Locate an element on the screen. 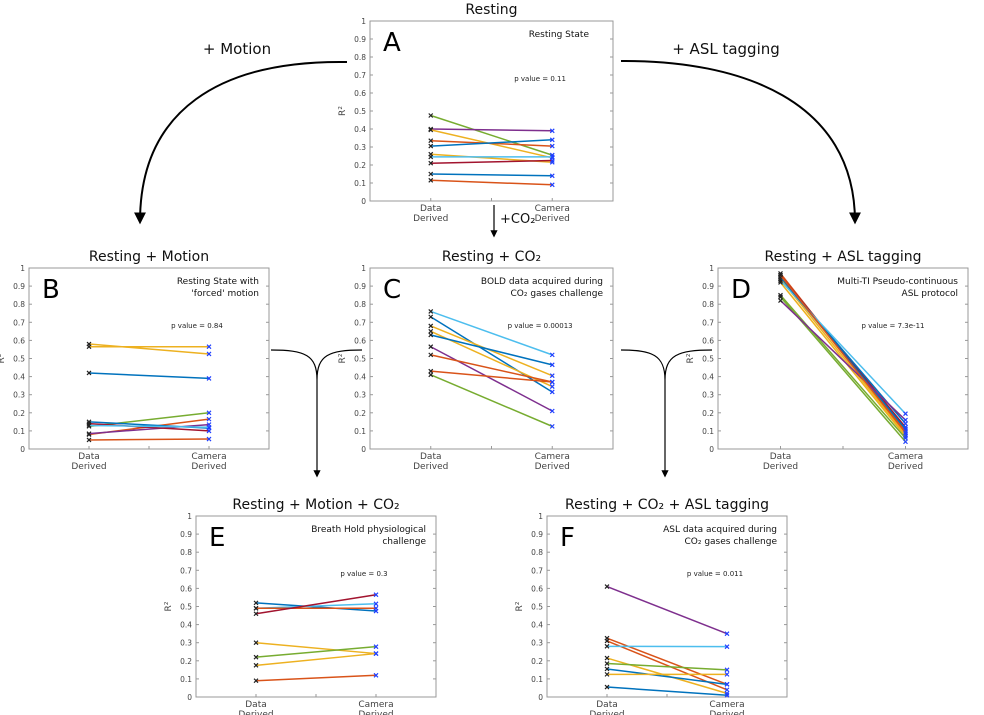 Image resolution: width=984 pixels, height=715 pixels. panel-label: A is located at coordinates (392, 43).